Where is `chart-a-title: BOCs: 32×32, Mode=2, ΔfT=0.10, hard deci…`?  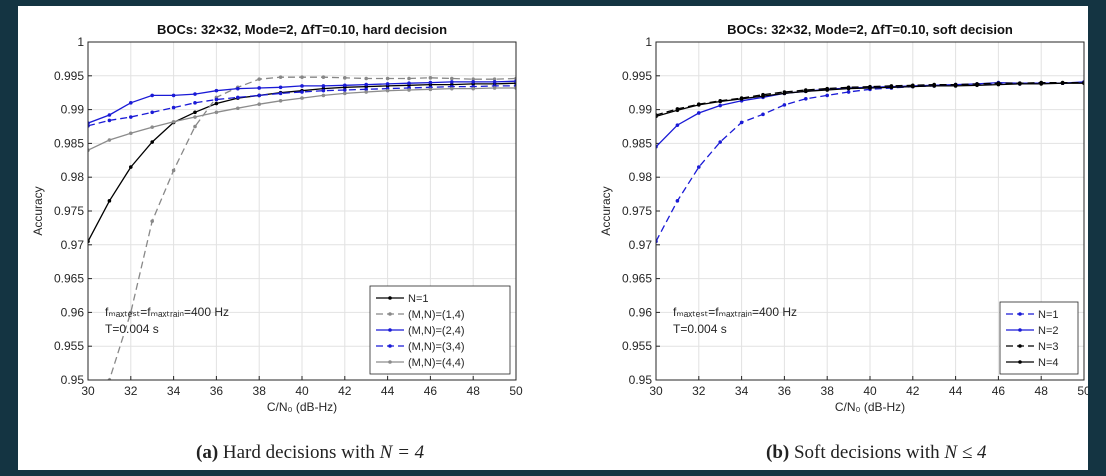 chart-a-title: BOCs: 32×32, Mode=2, ΔfT=0.10, hard deci… is located at coordinates (302, 29).